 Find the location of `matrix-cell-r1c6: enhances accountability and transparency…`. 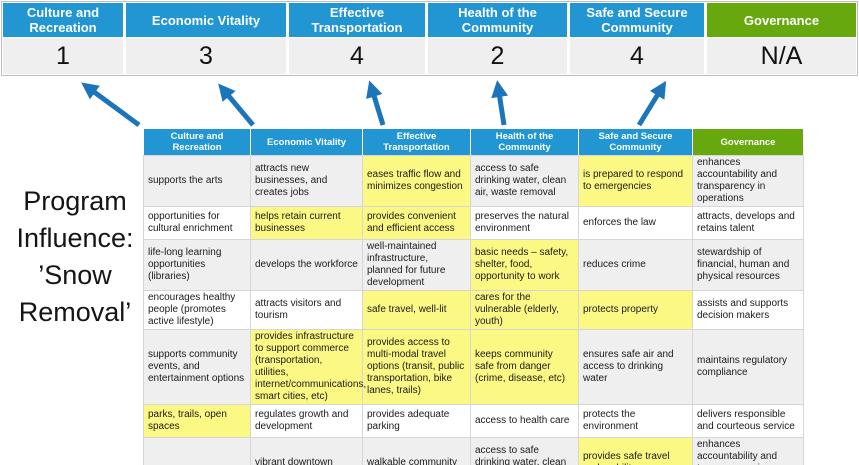

matrix-cell-r1c6: enhances accountability and transparency… is located at coordinates (748, 181).